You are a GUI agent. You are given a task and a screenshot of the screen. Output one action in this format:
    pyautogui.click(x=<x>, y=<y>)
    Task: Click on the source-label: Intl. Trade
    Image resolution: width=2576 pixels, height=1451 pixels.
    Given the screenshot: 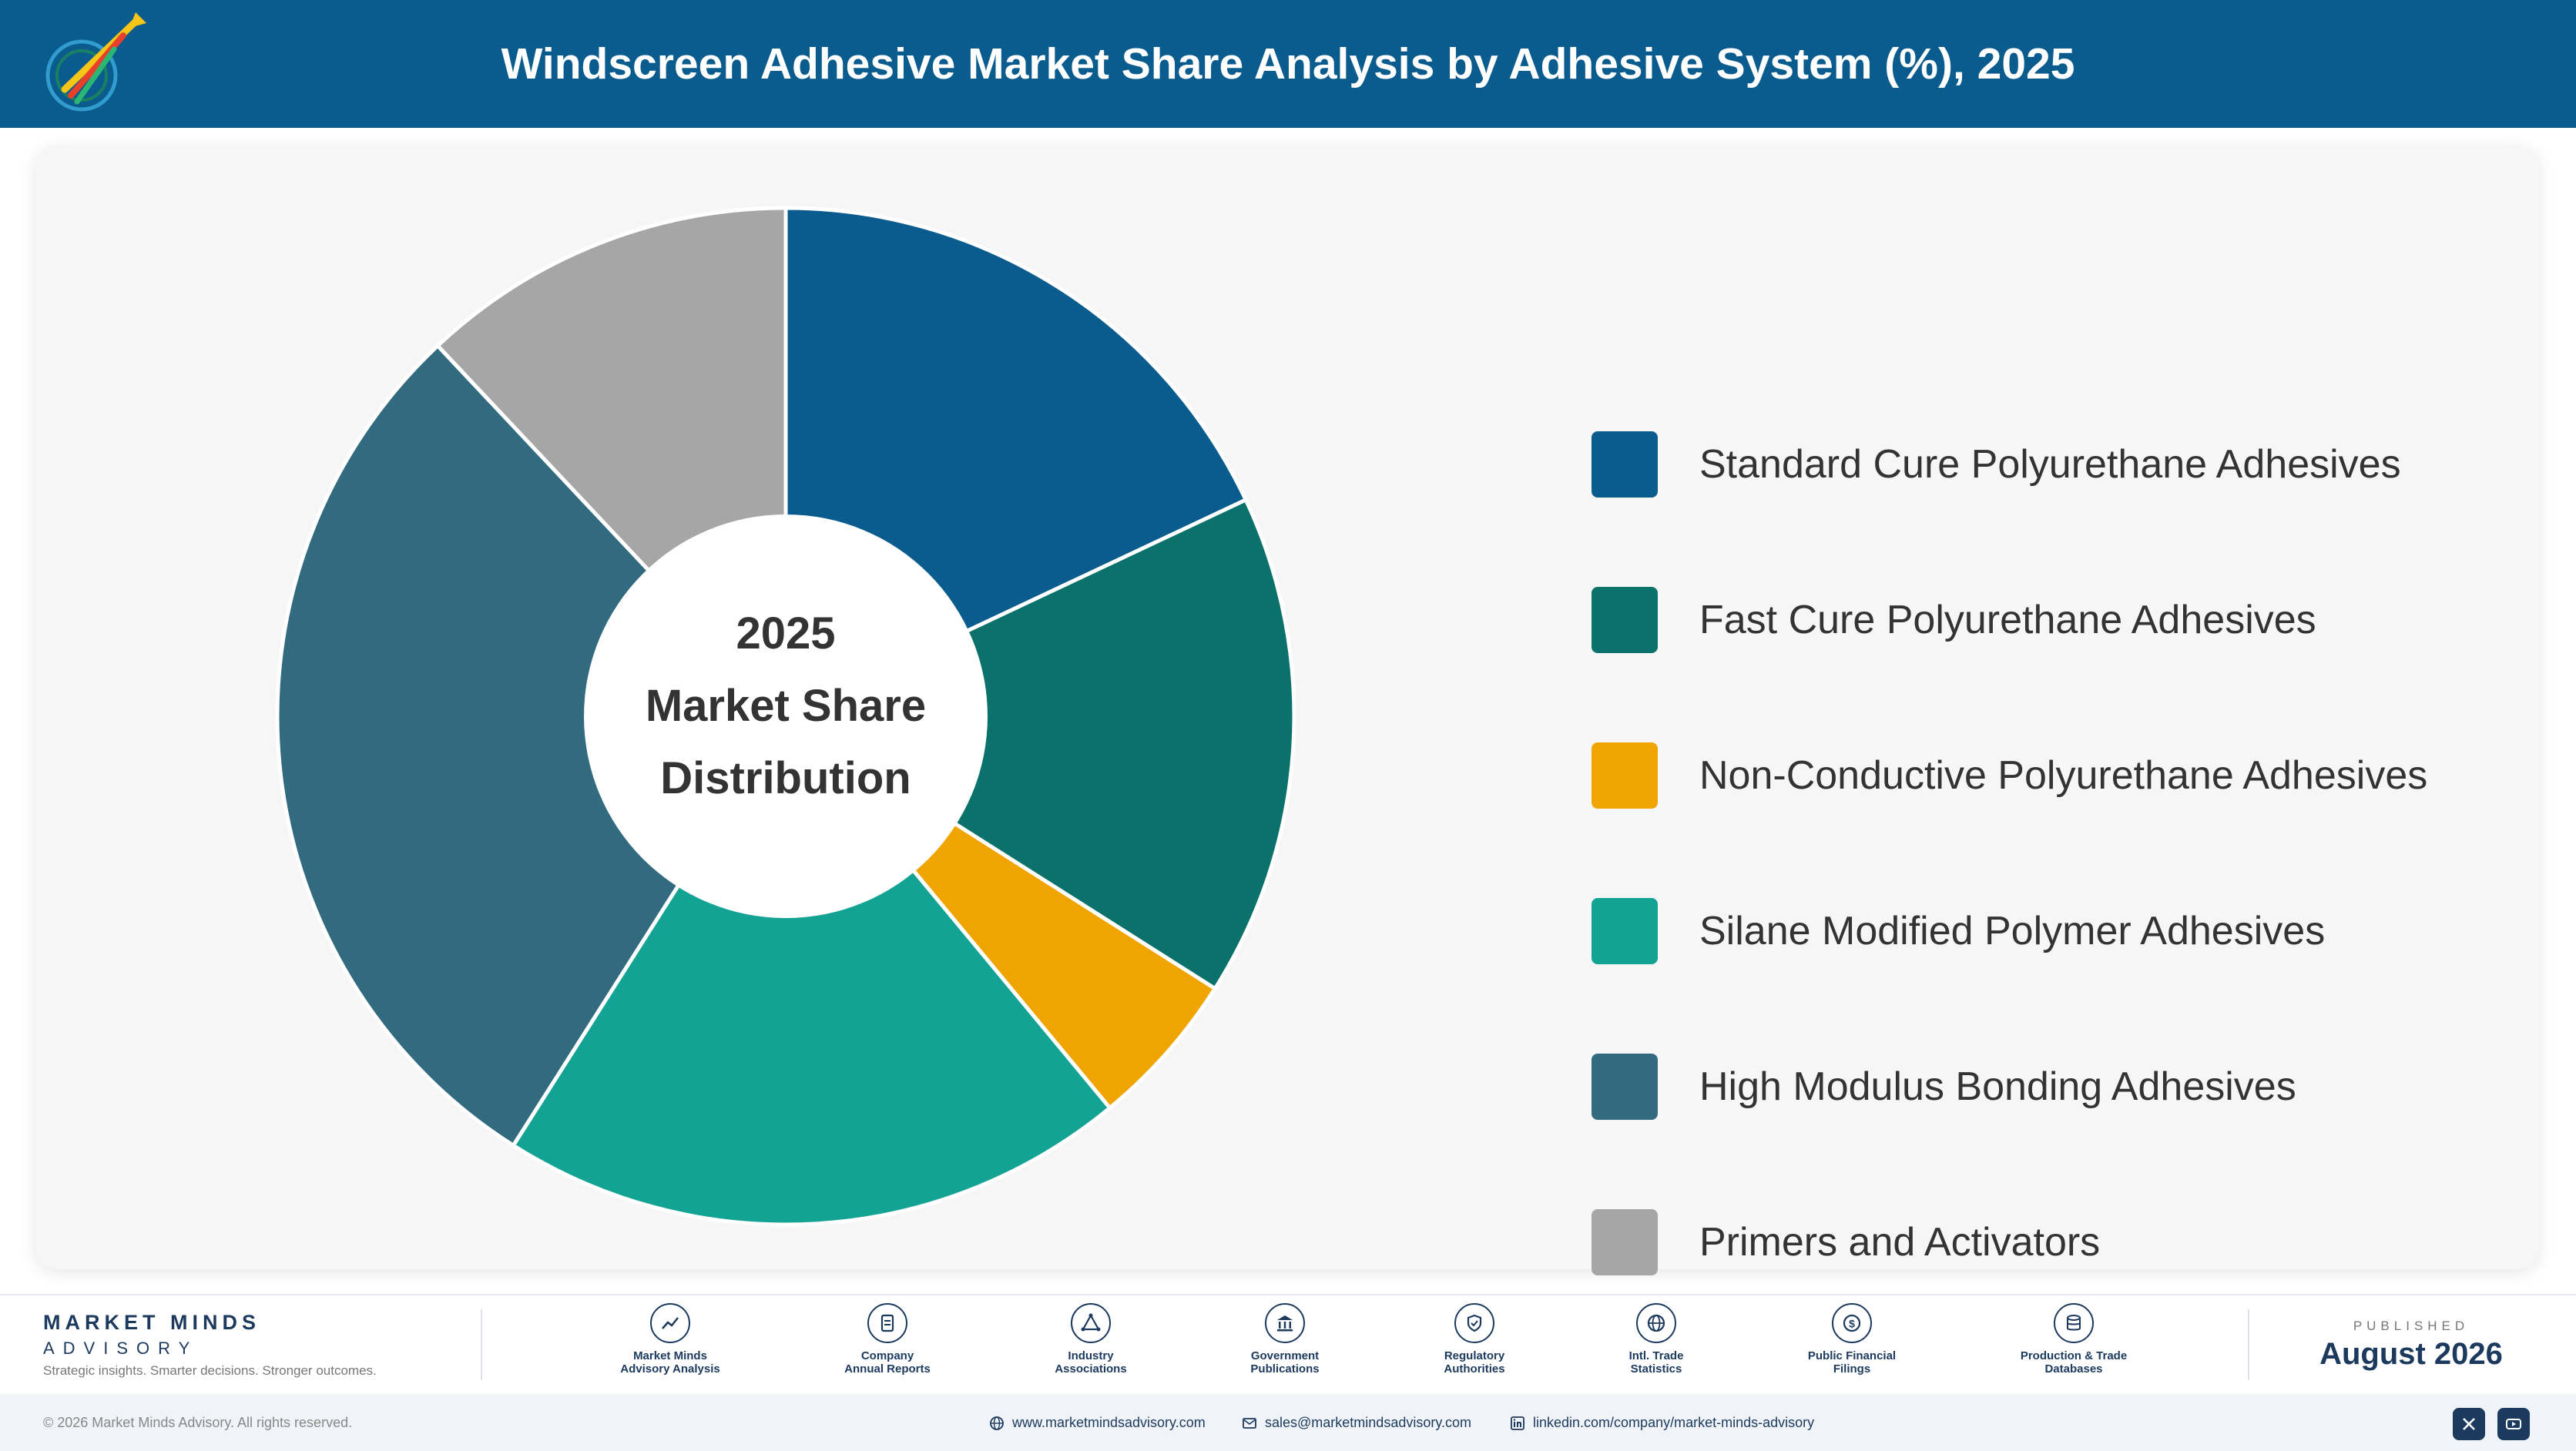 What is the action you would take?
    pyautogui.click(x=1656, y=1355)
    